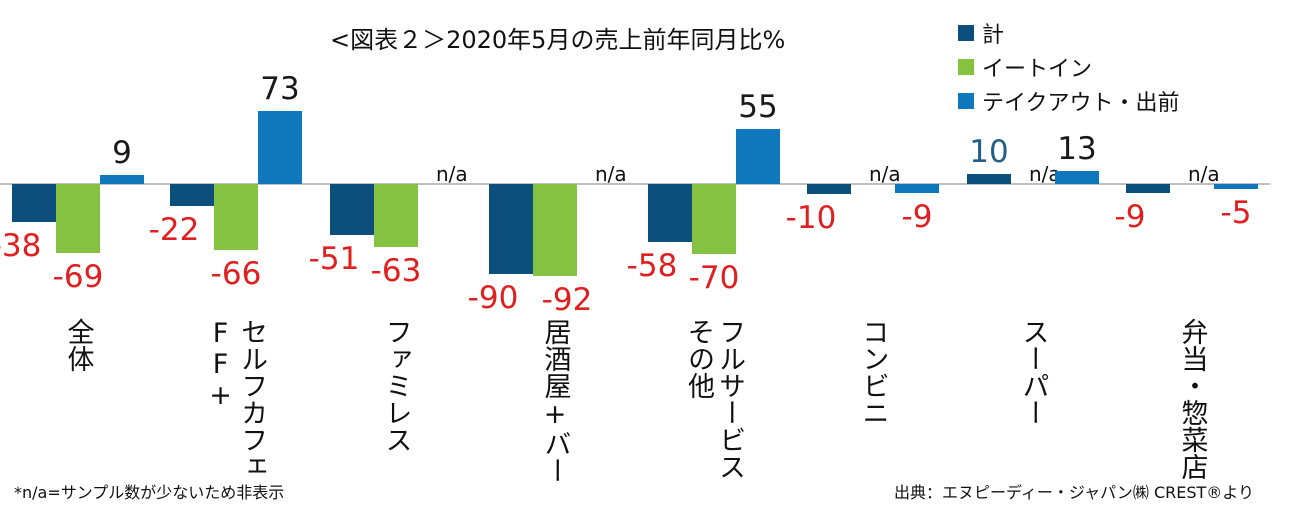 This screenshot has width=1296, height=511. Describe the element at coordinates (652, 266) in the screenshot. I see `data-label: -58` at that location.